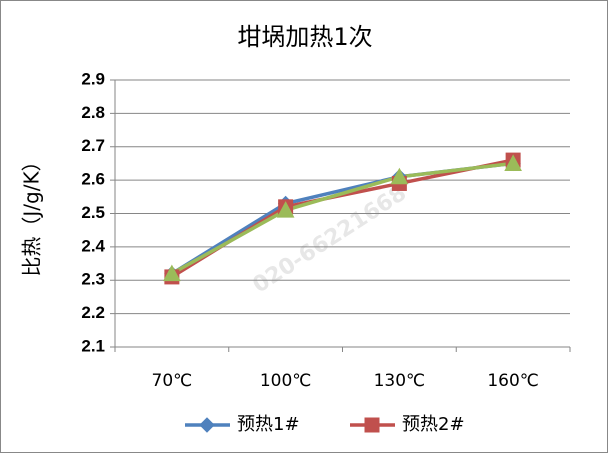 The height and width of the screenshot is (454, 609). Describe the element at coordinates (286, 381) in the screenshot. I see `x-tick-label: 100℃` at that location.